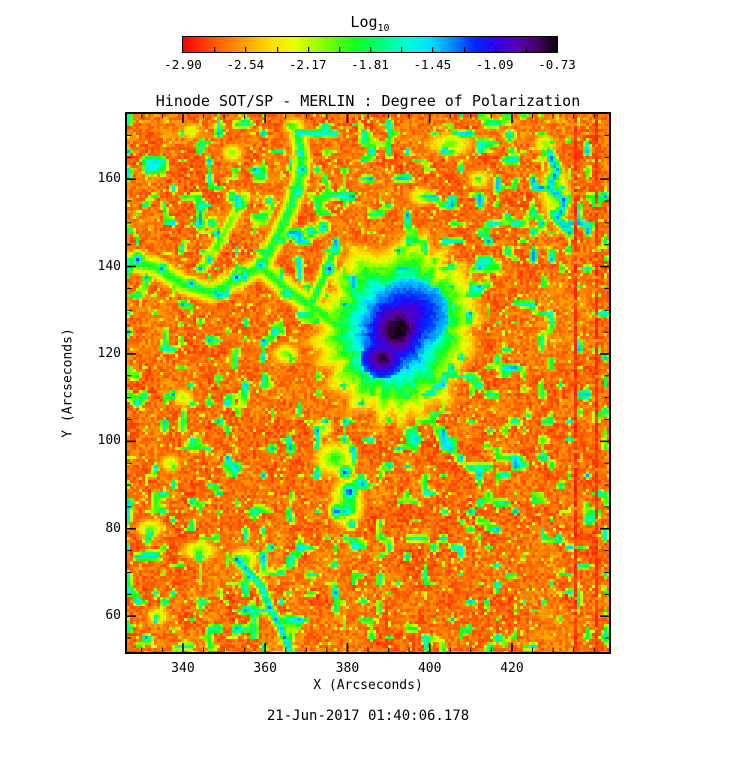 The width and height of the screenshot is (736, 768). I want to click on x-tick-label: 420, so click(512, 668).